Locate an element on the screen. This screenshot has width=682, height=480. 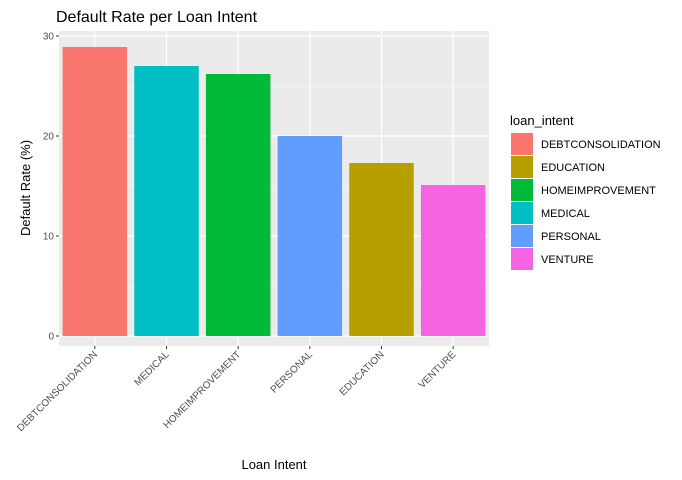
x-tick-label: HOMEIMPROVEMENT is located at coordinates (203, 390).